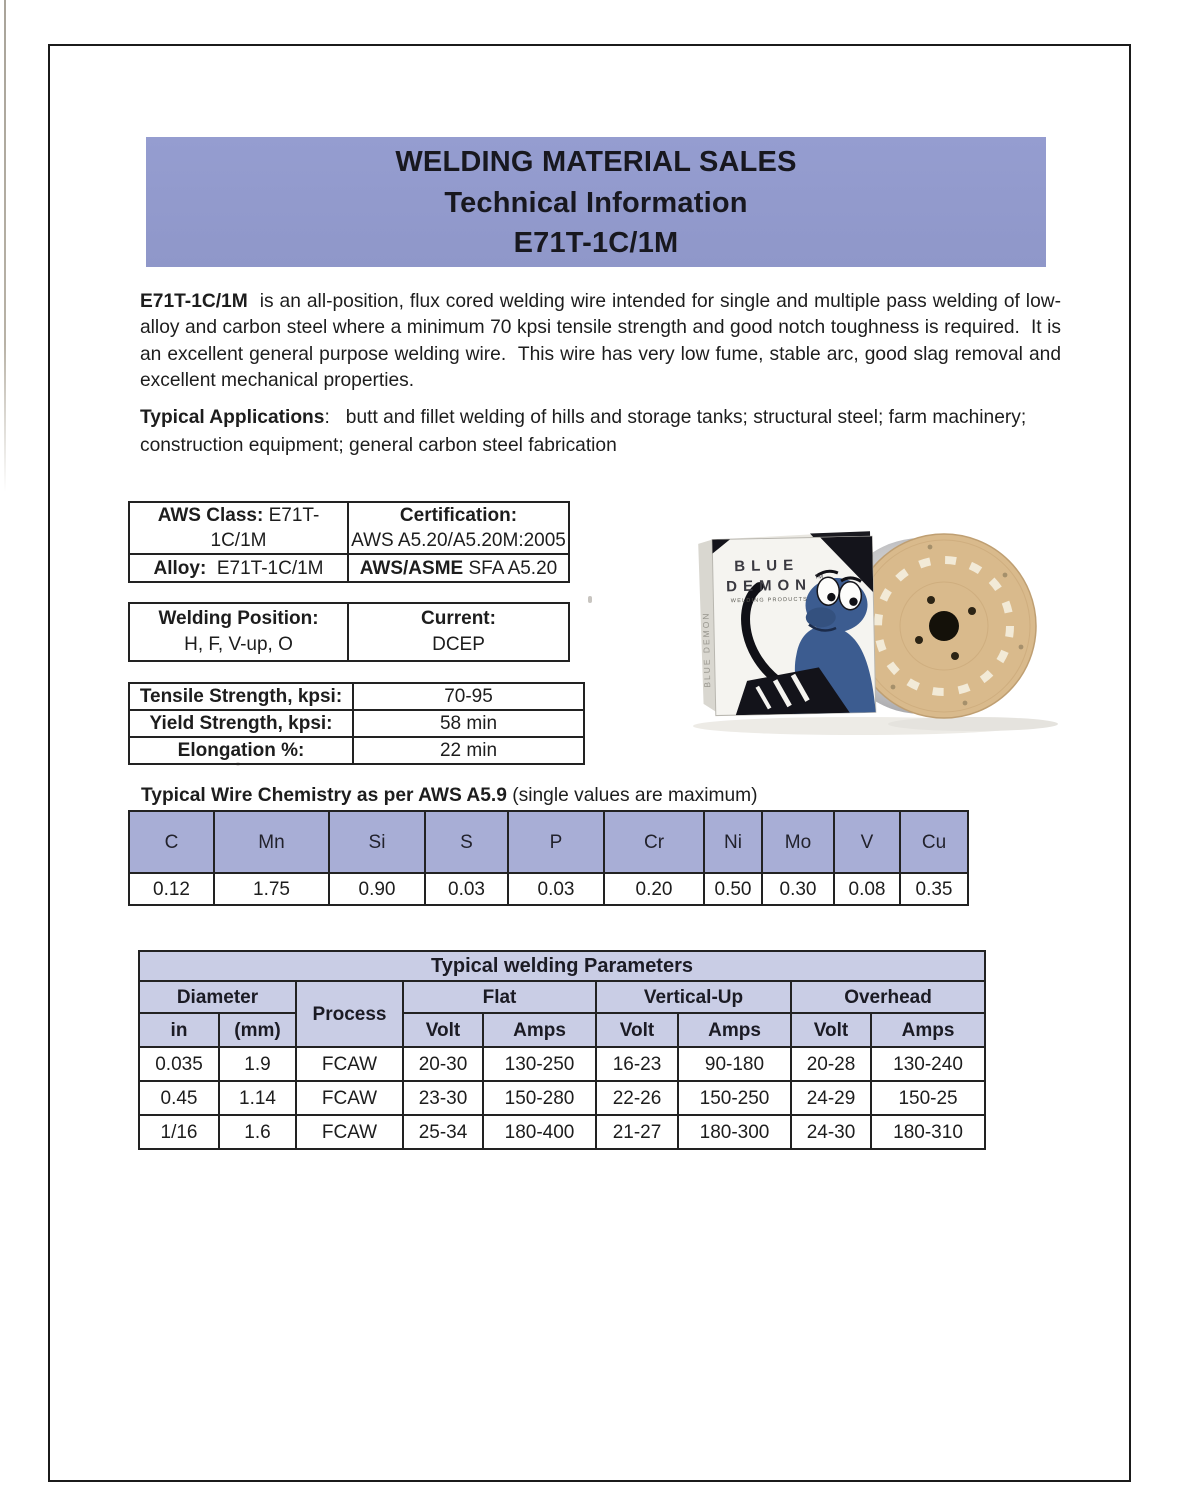 The height and width of the screenshot is (1500, 1179). Describe the element at coordinates (171, 842) in the screenshot. I see `chem-header-cell: C` at that location.